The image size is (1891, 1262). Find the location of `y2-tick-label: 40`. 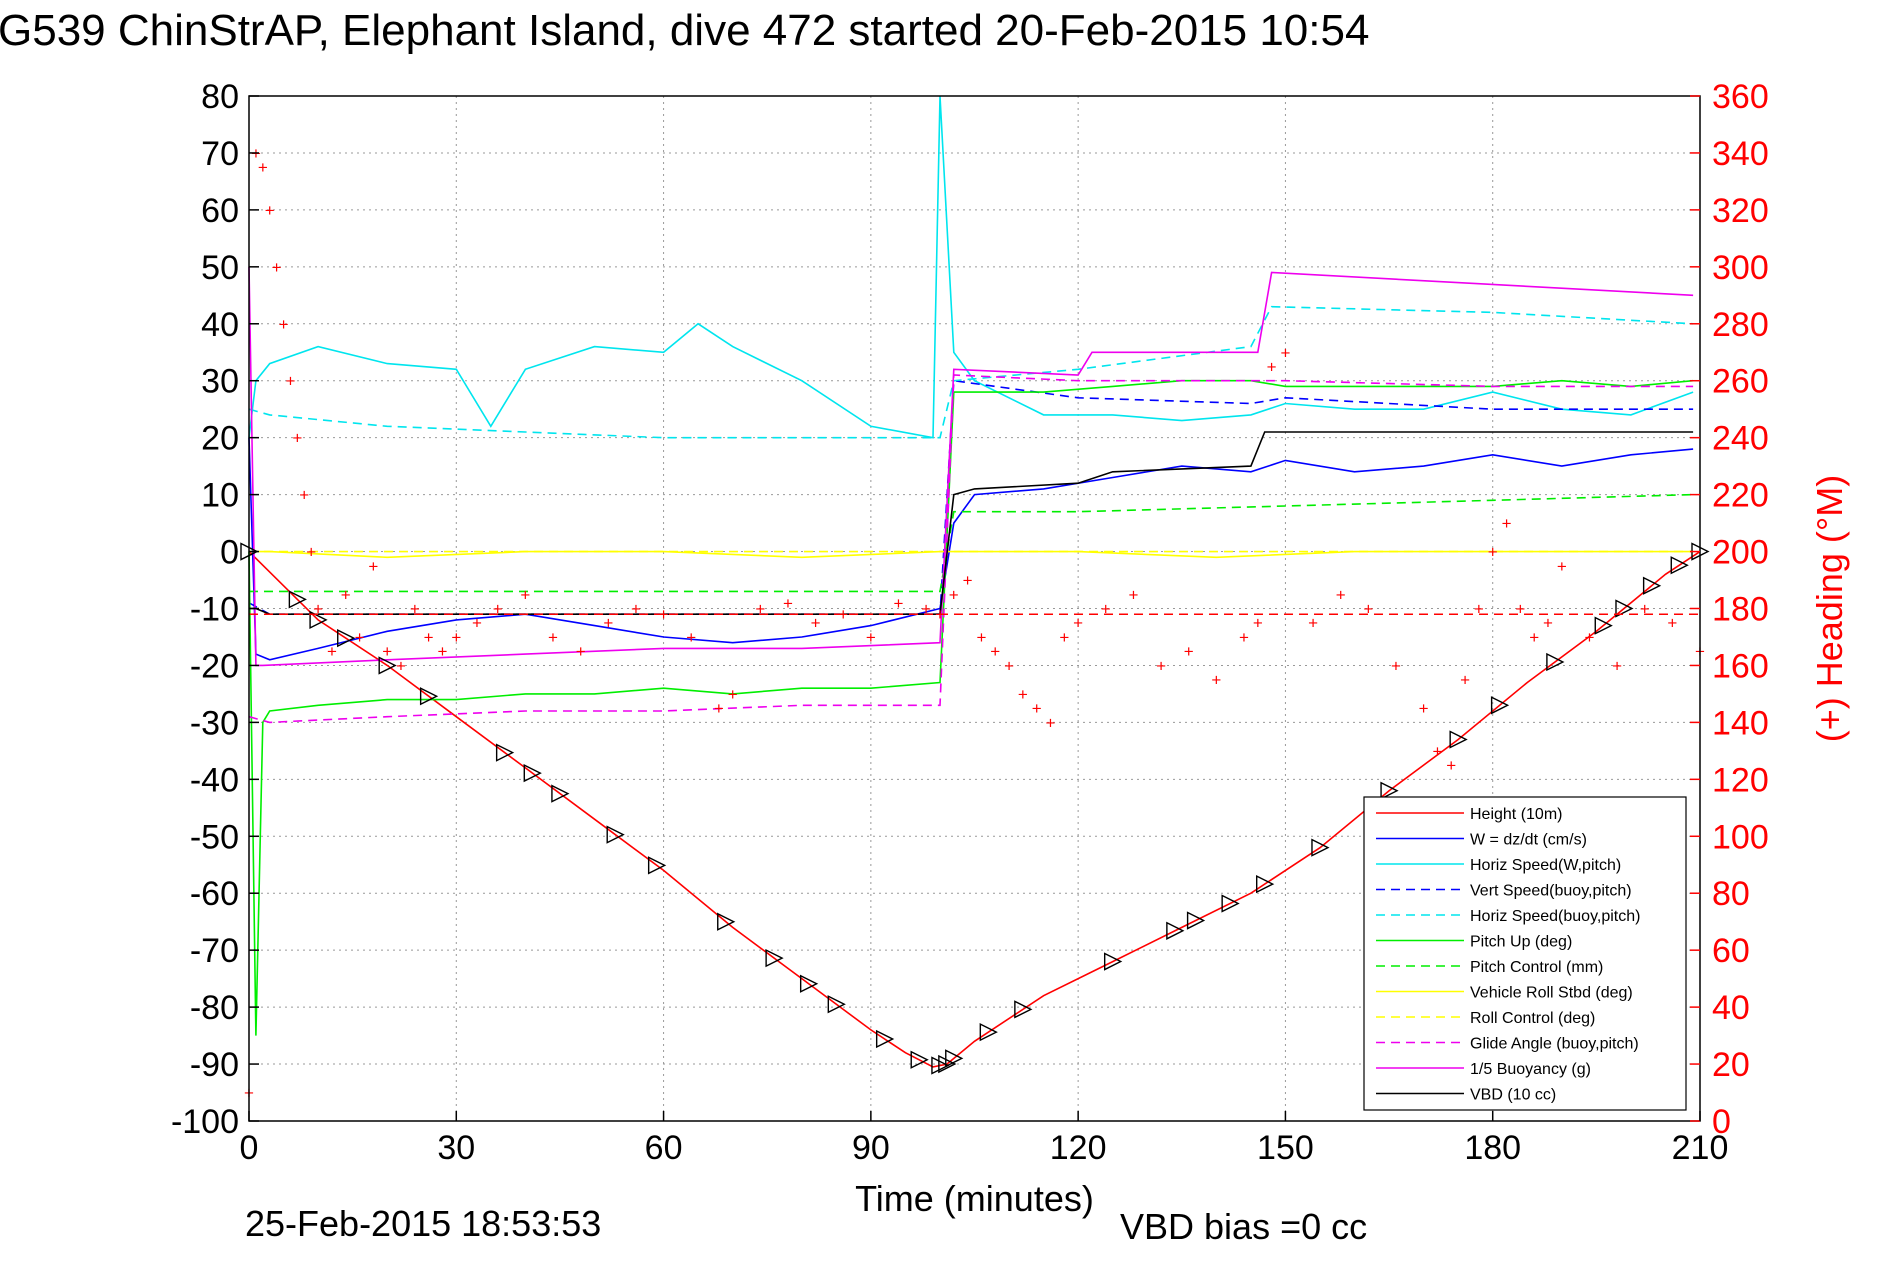

y2-tick-label: 40 is located at coordinates (1731, 1008).